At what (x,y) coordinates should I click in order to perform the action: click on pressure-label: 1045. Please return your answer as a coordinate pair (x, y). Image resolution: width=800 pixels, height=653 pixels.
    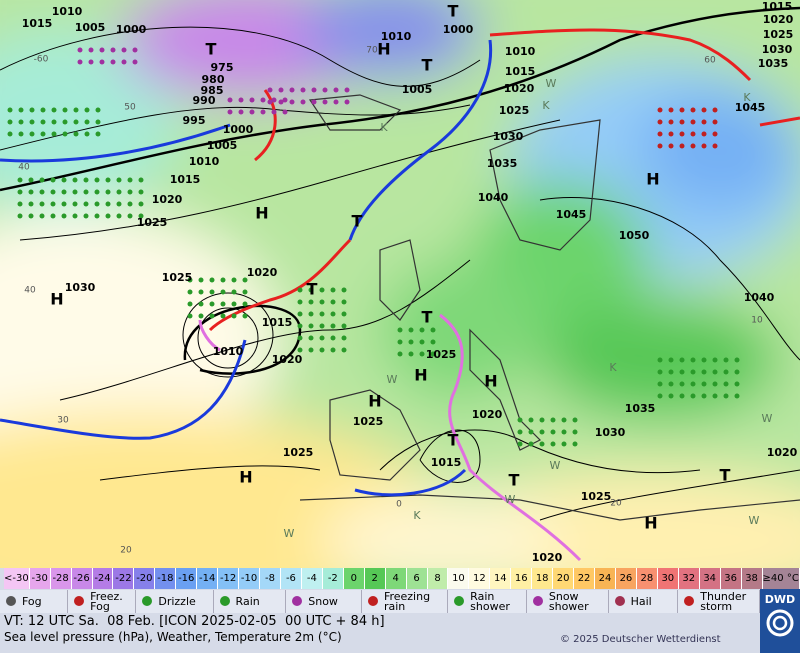
    Looking at the image, I should click on (571, 214).